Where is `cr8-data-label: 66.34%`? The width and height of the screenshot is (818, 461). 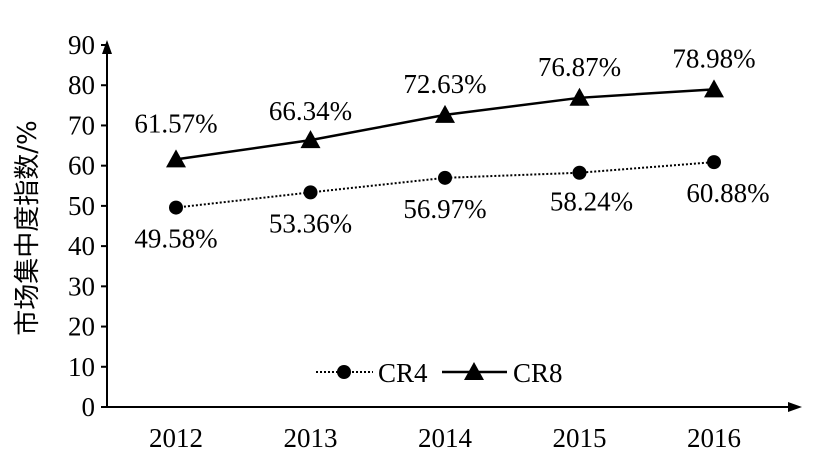
cr8-data-label: 66.34% is located at coordinates (310, 111).